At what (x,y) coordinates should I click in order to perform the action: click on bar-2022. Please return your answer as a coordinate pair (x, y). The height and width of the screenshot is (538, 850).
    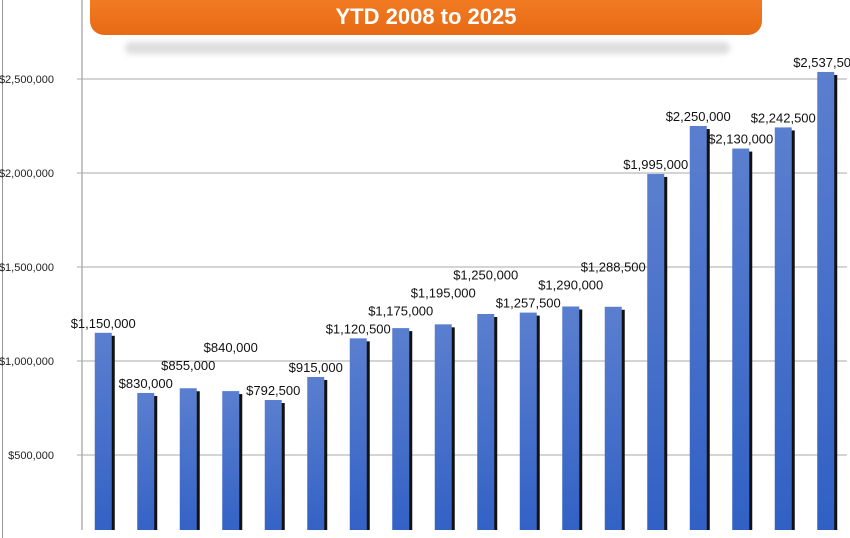
    Looking at the image, I should click on (698, 328).